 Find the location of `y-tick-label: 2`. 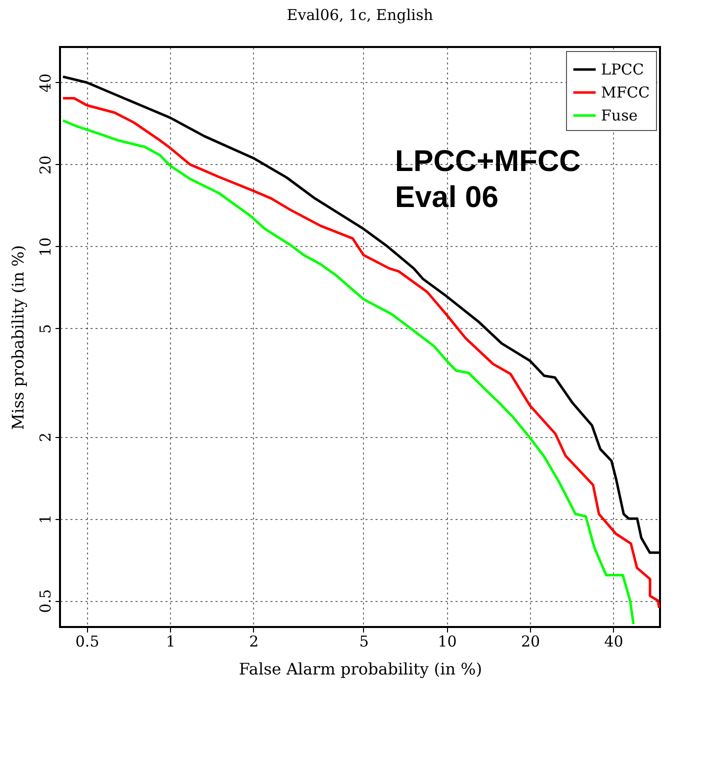

y-tick-label: 2 is located at coordinates (45, 437).